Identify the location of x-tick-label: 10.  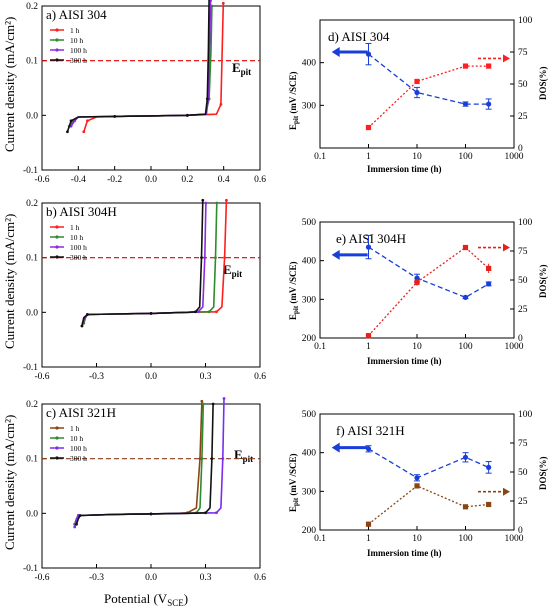
(417, 539).